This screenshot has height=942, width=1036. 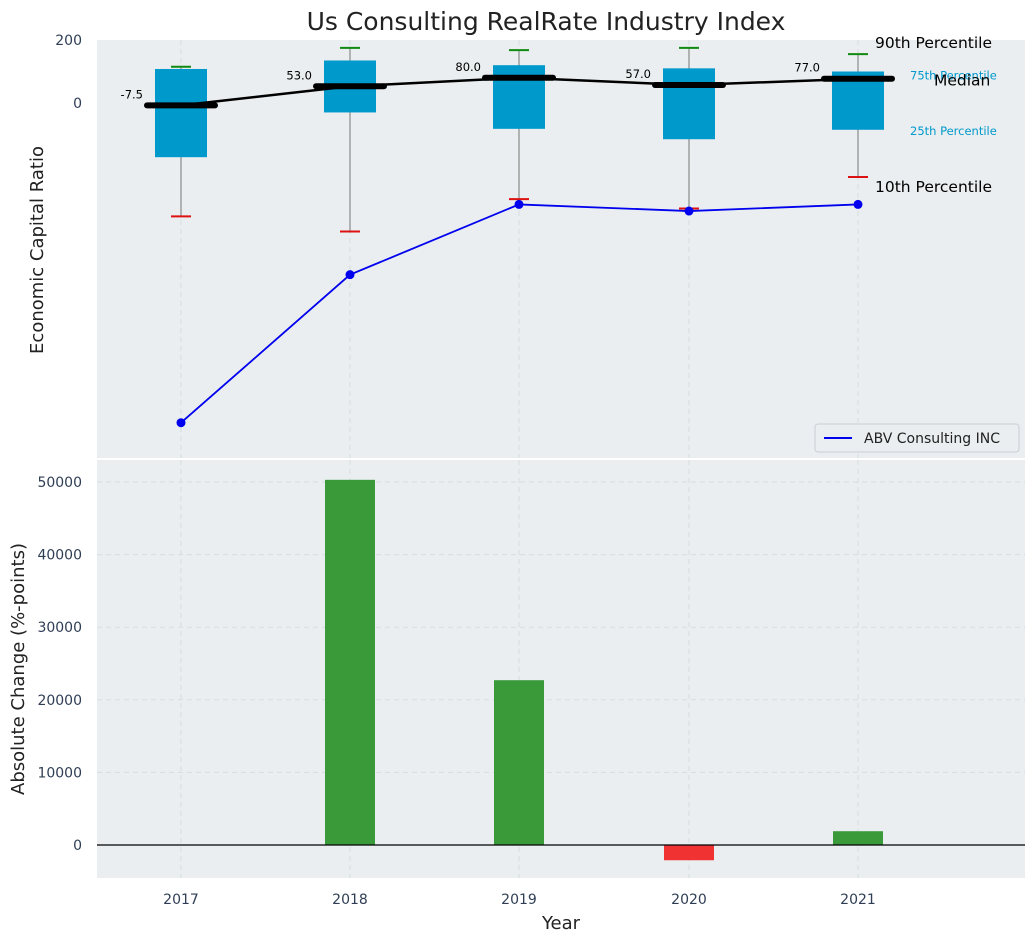 What do you see at coordinates (561, 923) in the screenshot?
I see `x-axis-label: Year` at bounding box center [561, 923].